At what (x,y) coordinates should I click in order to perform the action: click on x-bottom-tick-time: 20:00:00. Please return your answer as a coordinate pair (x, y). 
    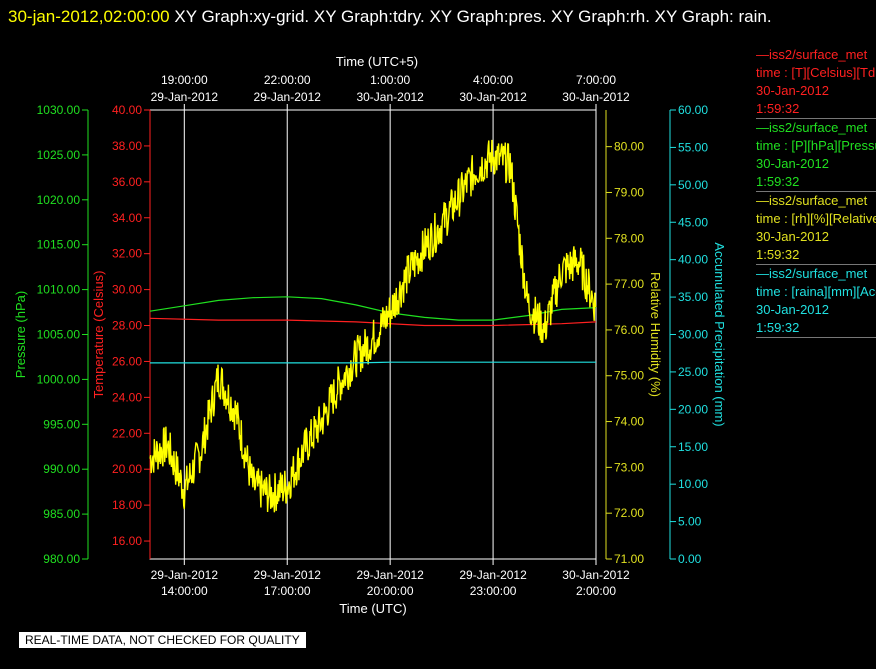
    Looking at the image, I should click on (390, 591).